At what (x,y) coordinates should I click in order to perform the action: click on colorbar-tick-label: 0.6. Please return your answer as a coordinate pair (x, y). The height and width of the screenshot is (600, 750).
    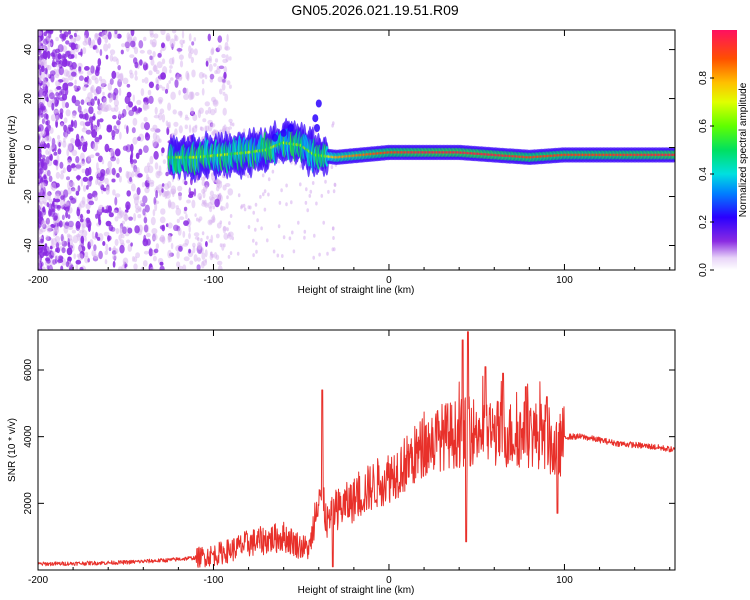
    Looking at the image, I should click on (703, 126).